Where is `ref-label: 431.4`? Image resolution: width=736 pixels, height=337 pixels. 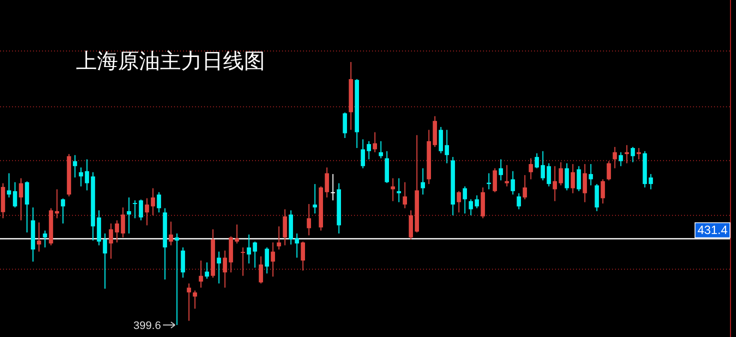
ref-label: 431.4 is located at coordinates (712, 230).